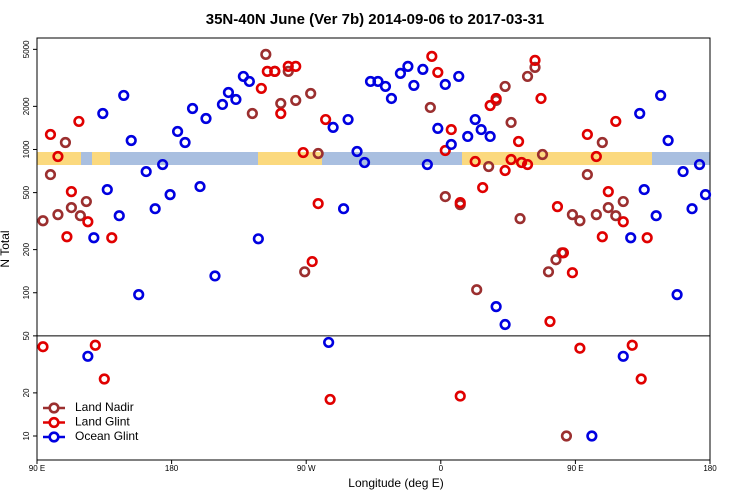 Image resolution: width=750 pixels, height=500 pixels. I want to click on x-tick-label: 180, so click(710, 468).